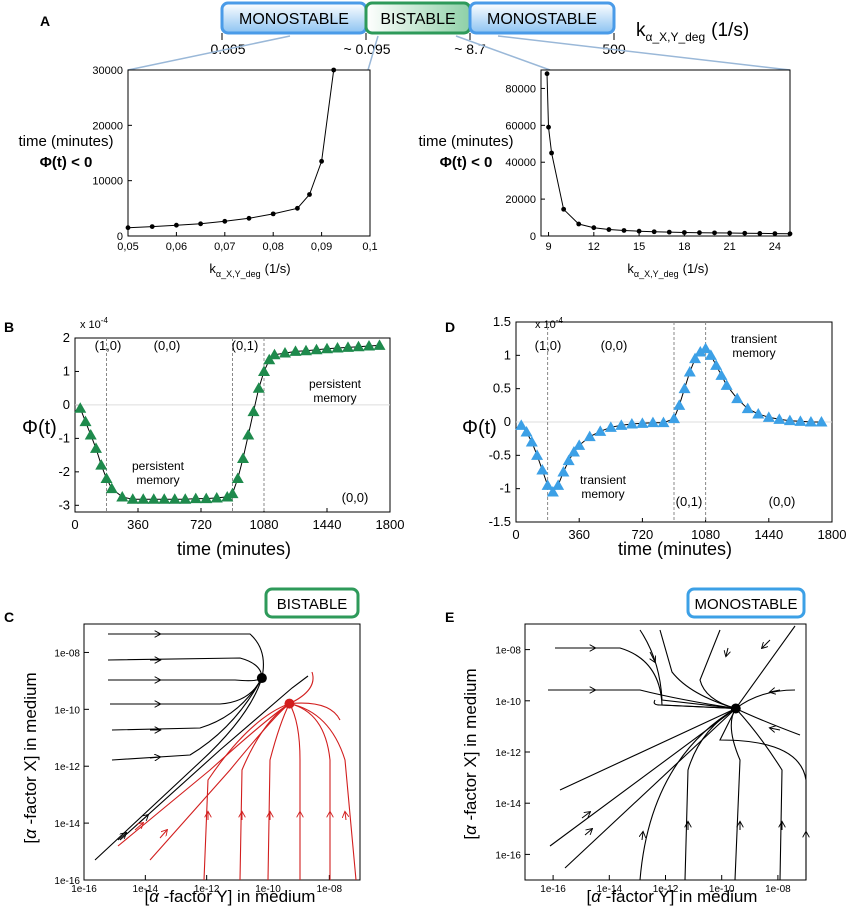 The image size is (850, 908). Describe the element at coordinates (746, 603) in the screenshot. I see `e-title-box` at that location.